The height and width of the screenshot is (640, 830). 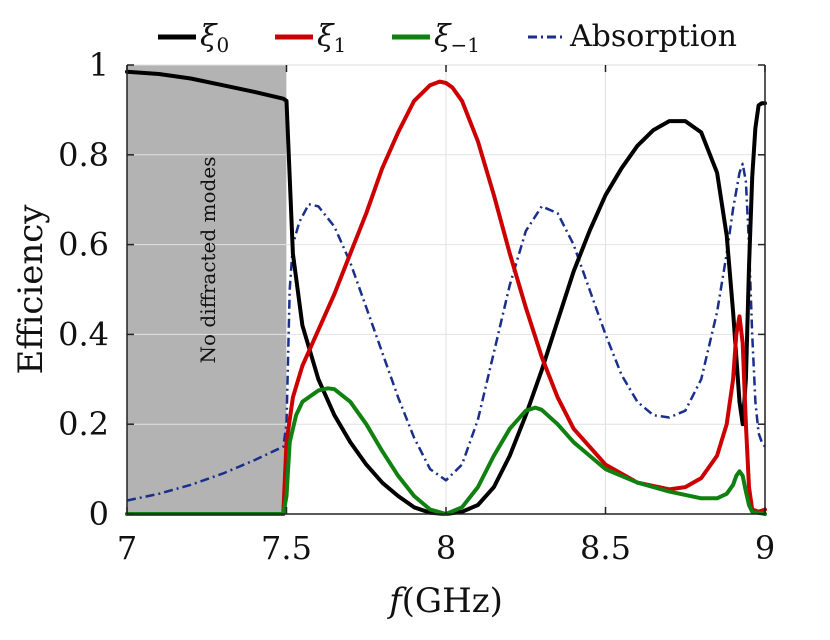 I want to click on y-tick-label: 0.6, so click(x=83, y=245).